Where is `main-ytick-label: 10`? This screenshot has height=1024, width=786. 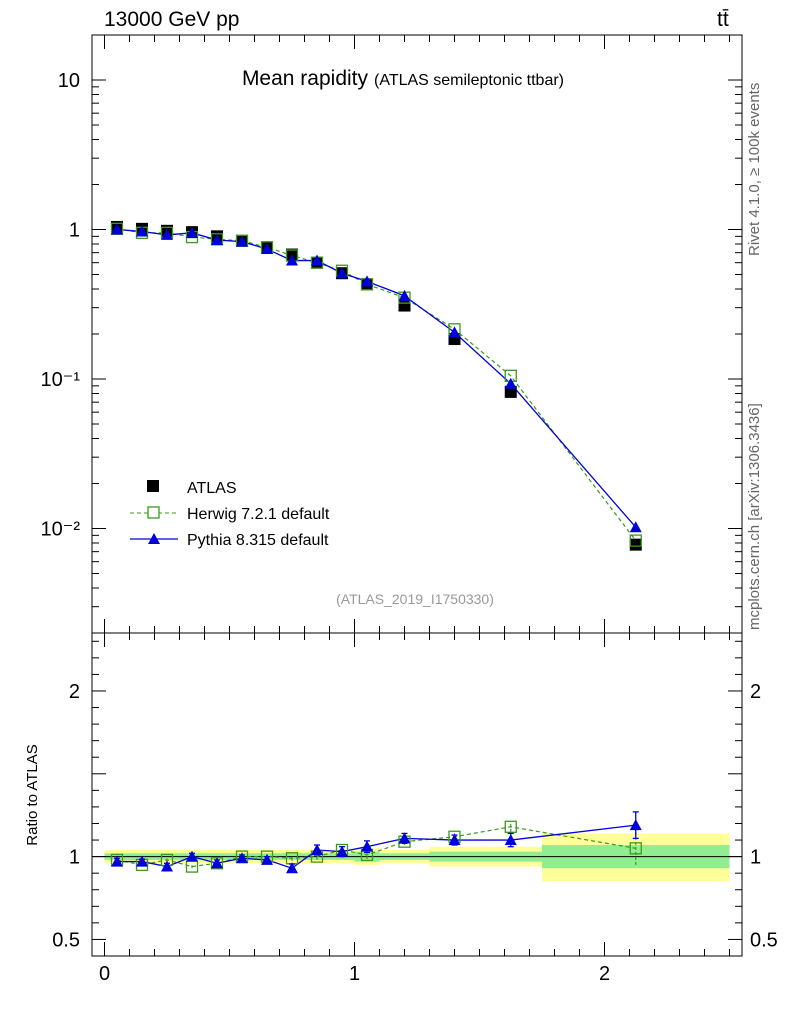 main-ytick-label: 10 is located at coordinates (69, 81).